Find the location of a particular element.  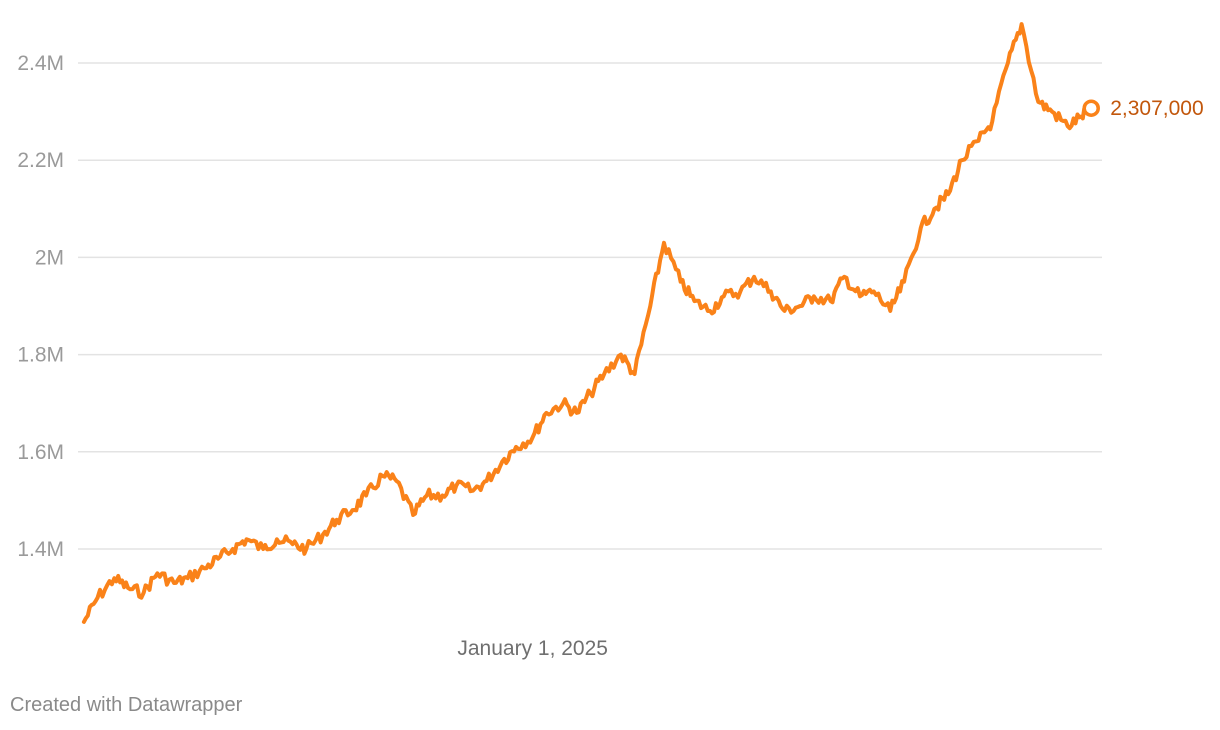

x-axis-tick-labels: January 1, 2025 is located at coordinates (532, 648).